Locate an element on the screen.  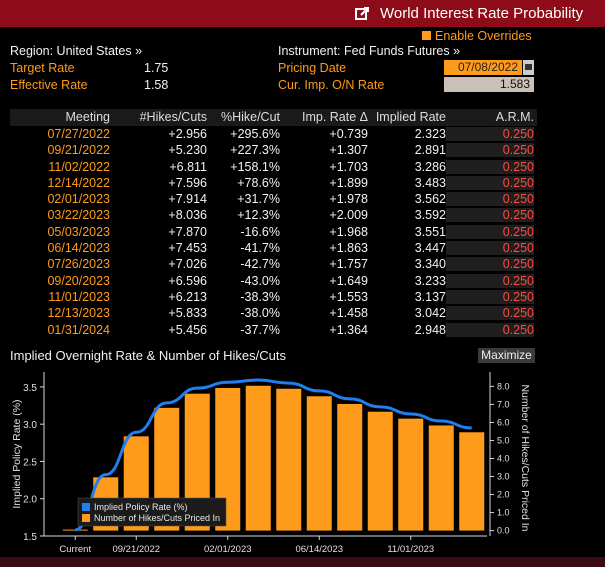
x-tick-label: 02/01/2023 is located at coordinates (228, 549).